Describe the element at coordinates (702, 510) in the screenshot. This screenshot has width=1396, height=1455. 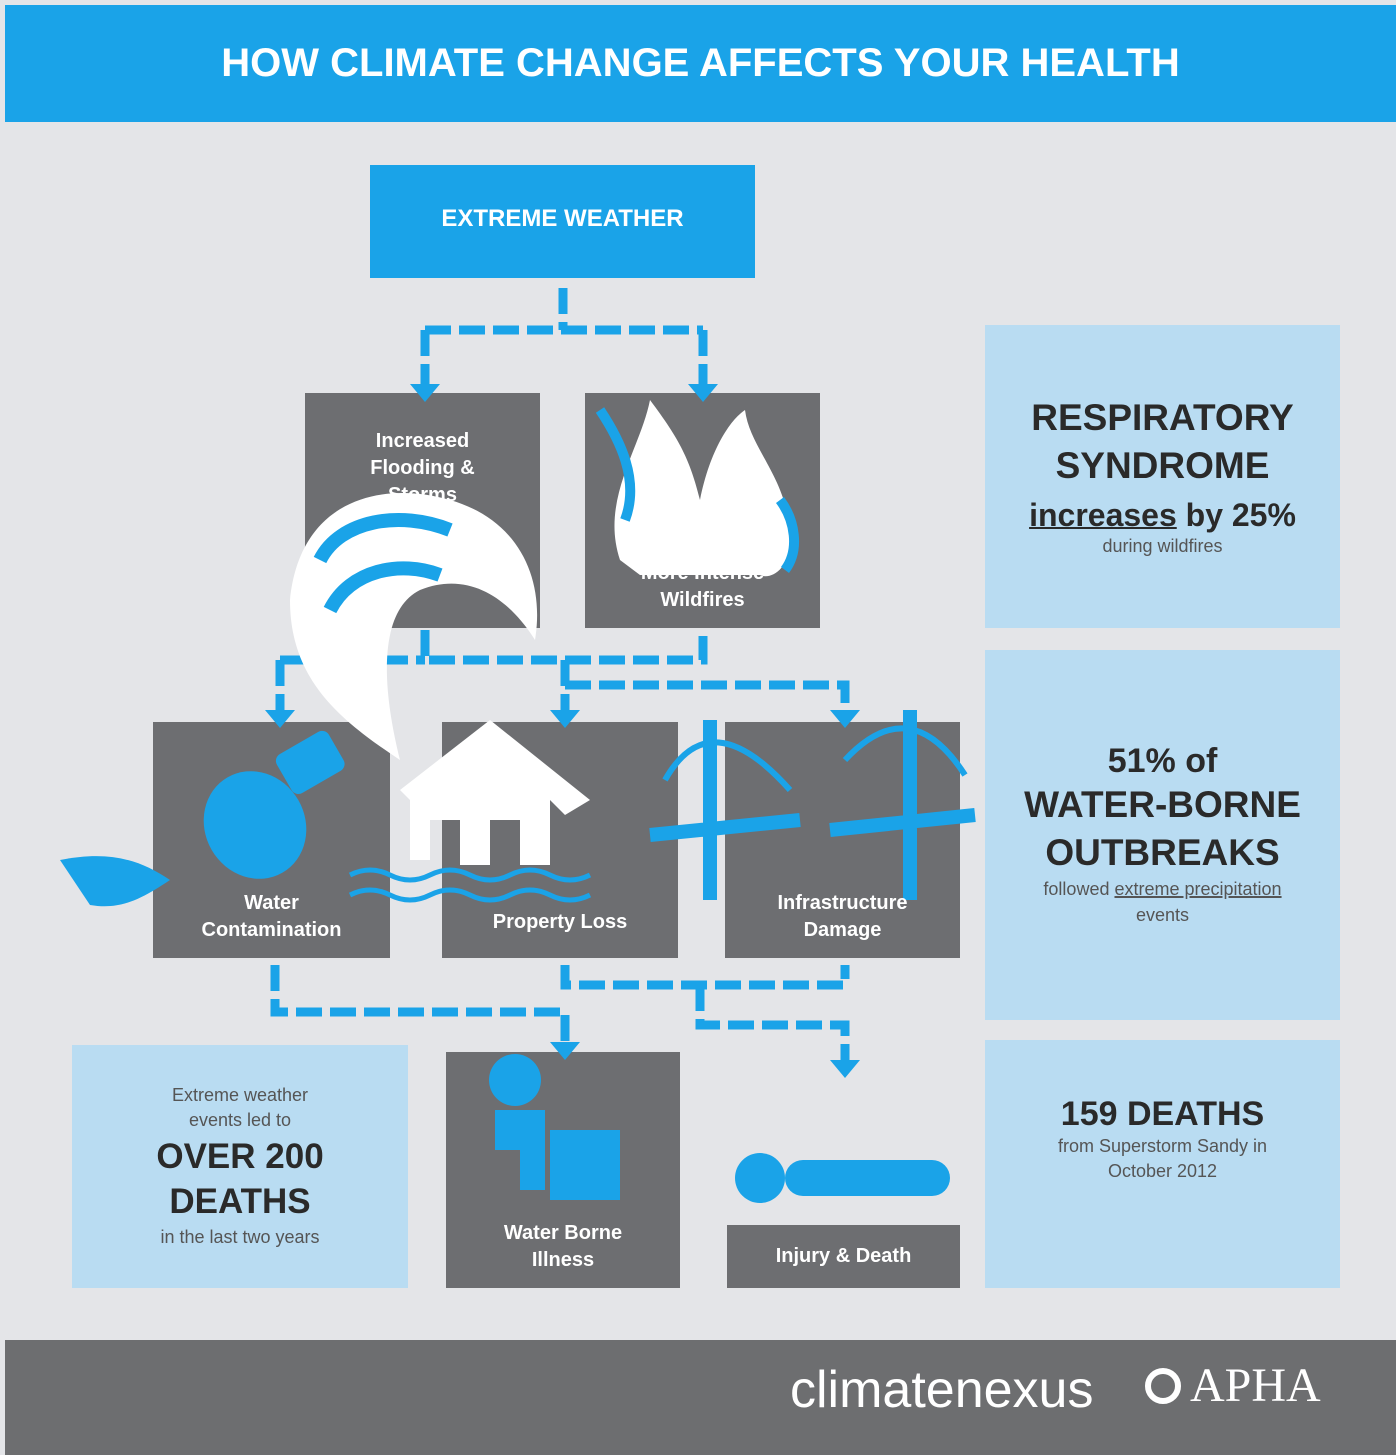
I see `node: More Intense Wildfires` at that location.